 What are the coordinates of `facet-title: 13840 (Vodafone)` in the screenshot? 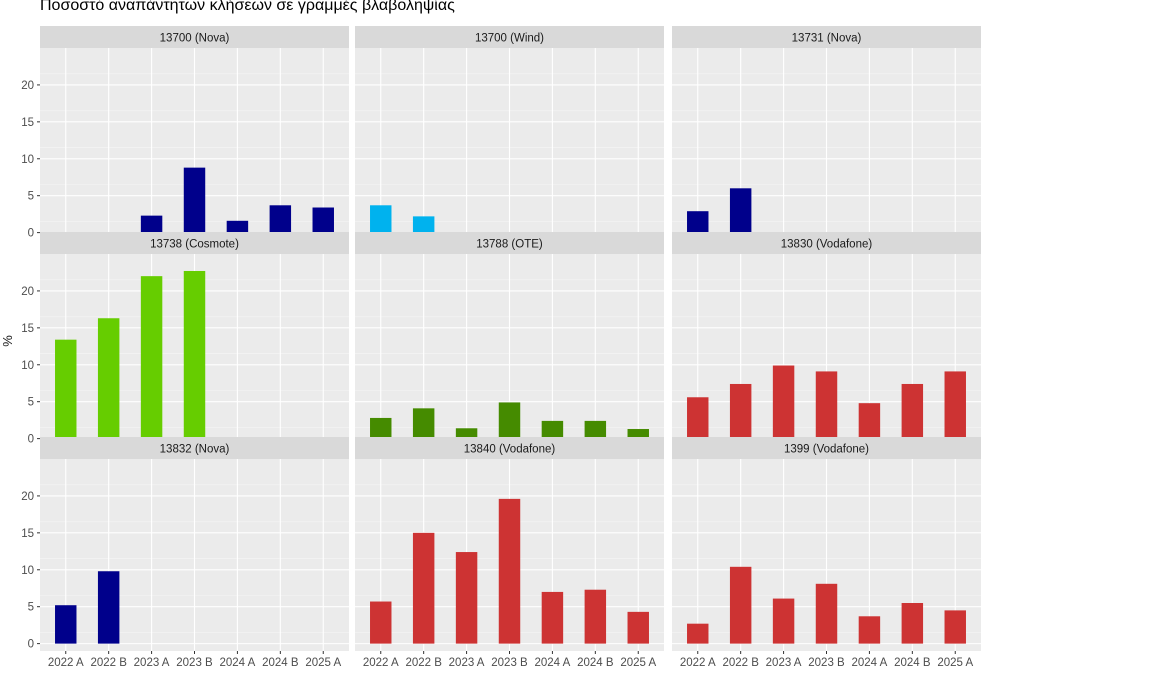 It's located at (510, 450).